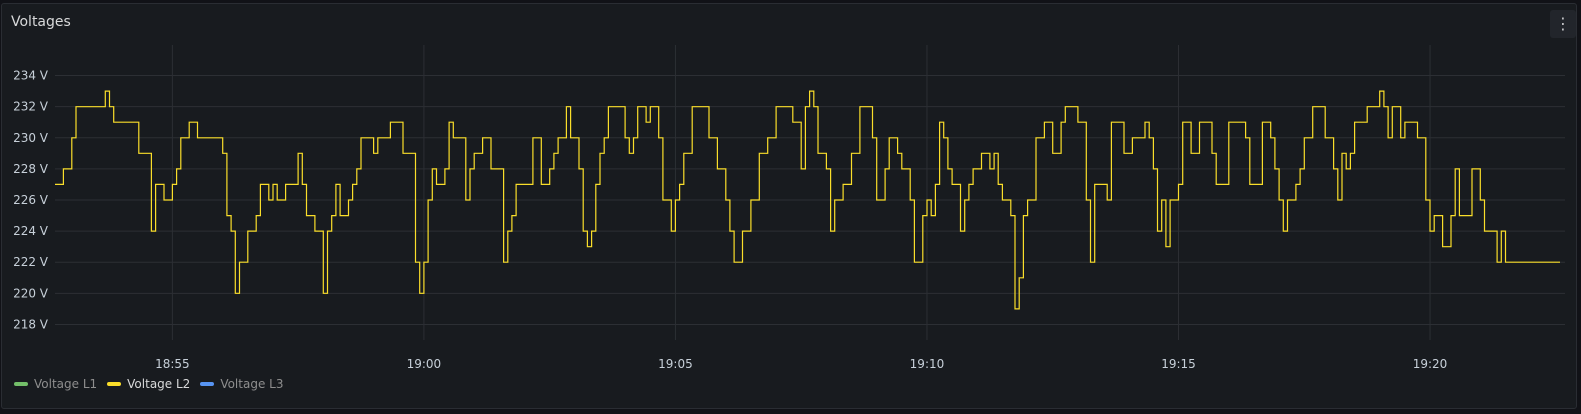 Image resolution: width=1581 pixels, height=414 pixels. Describe the element at coordinates (31, 169) in the screenshot. I see `y-tick-label: 228 V` at that location.